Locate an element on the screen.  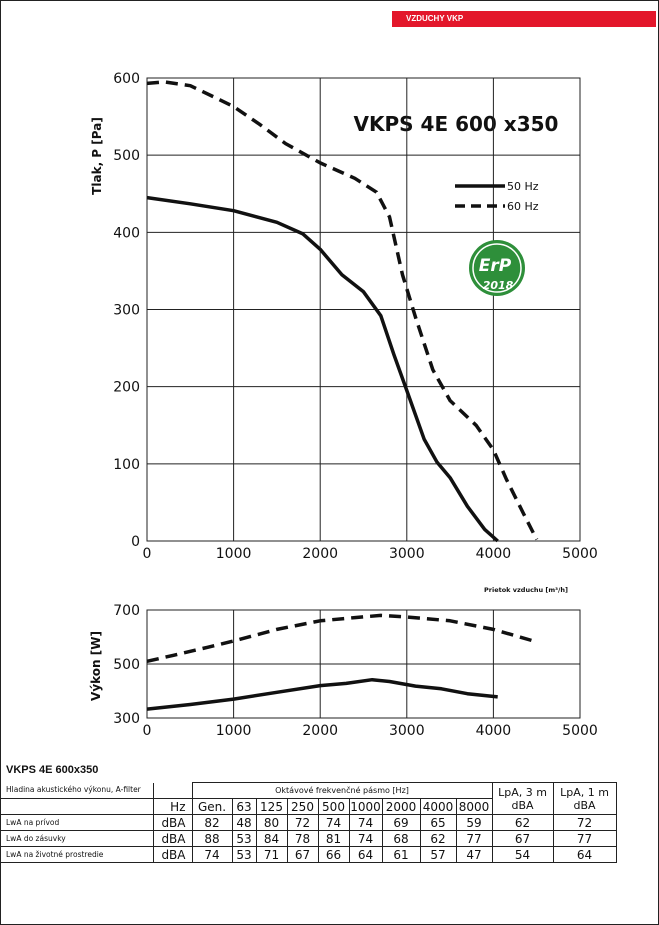
row-value: 64 is located at coordinates (365, 854).